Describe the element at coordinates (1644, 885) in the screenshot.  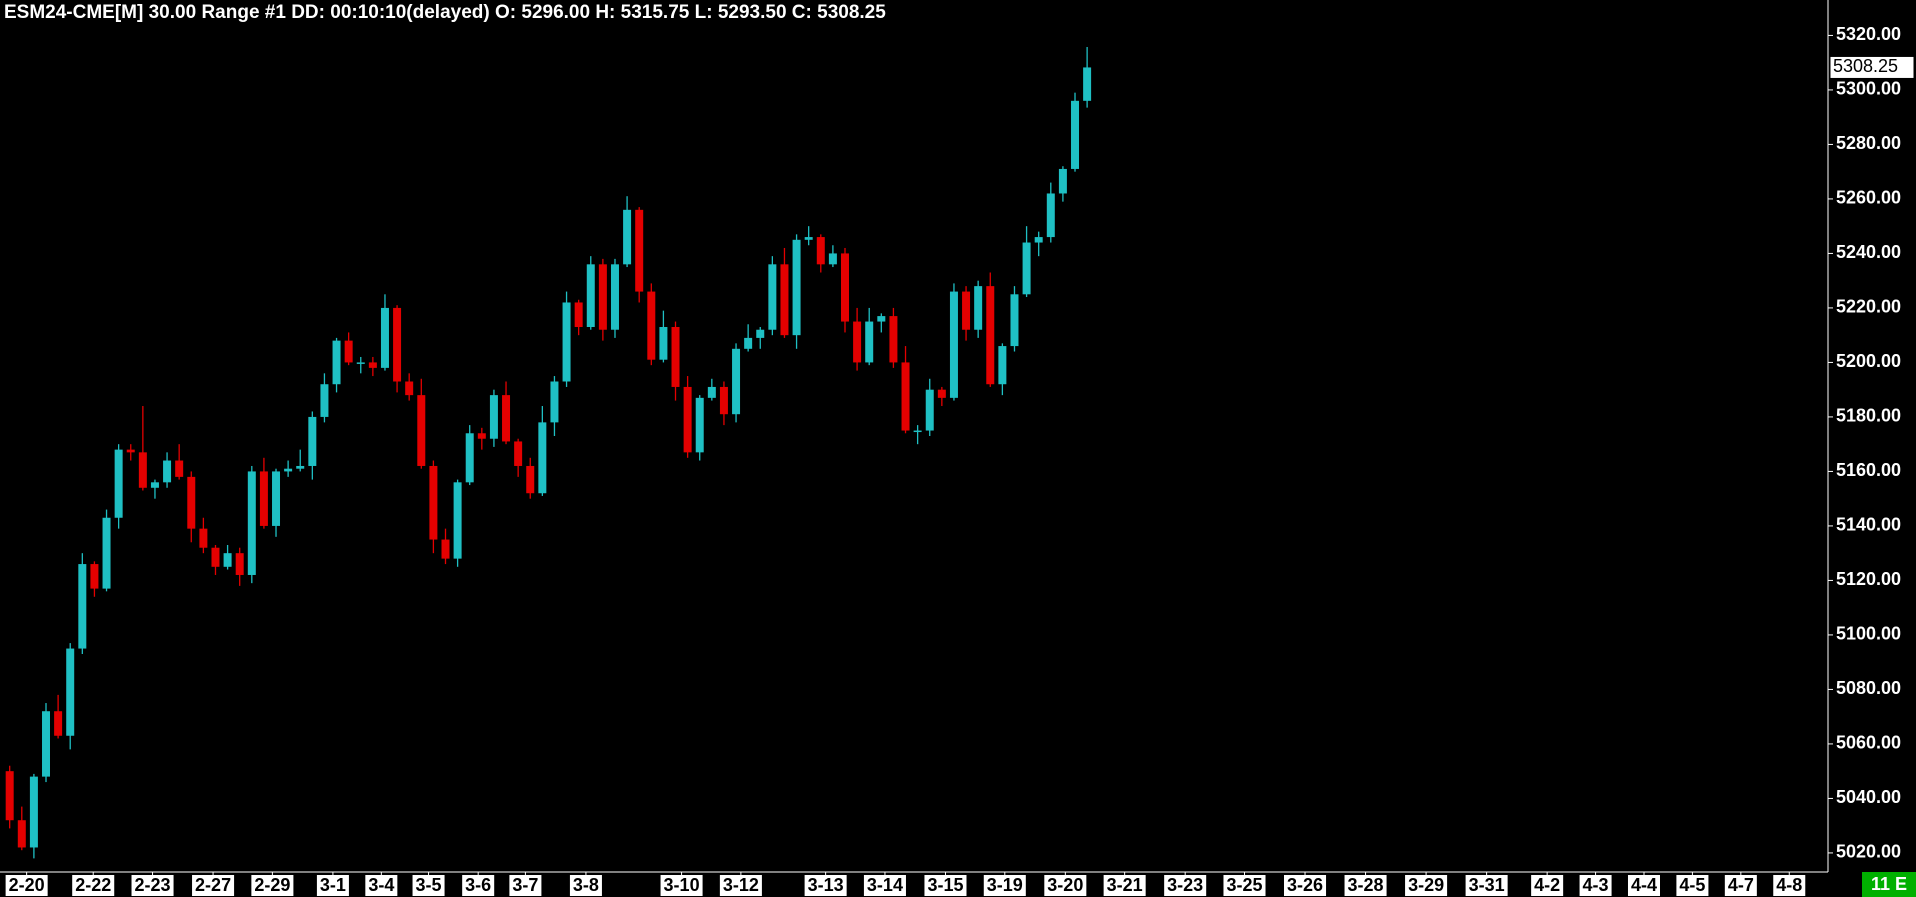
I see `x-tick-label: 4-4` at that location.